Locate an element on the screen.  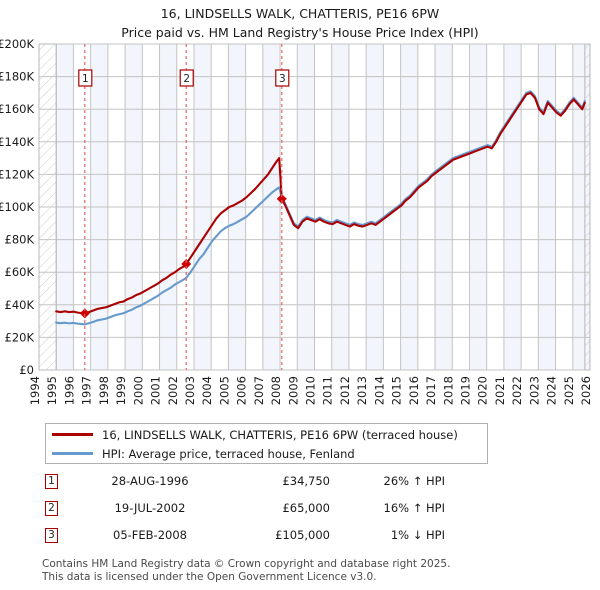
svg-text: 2026 is located at coordinates (586, 390).